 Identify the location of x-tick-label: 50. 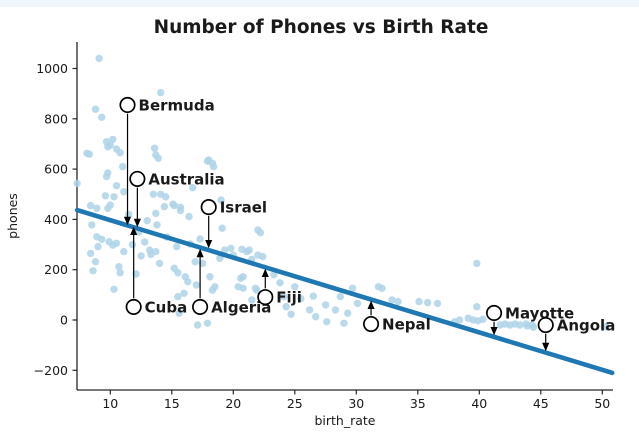
(602, 403).